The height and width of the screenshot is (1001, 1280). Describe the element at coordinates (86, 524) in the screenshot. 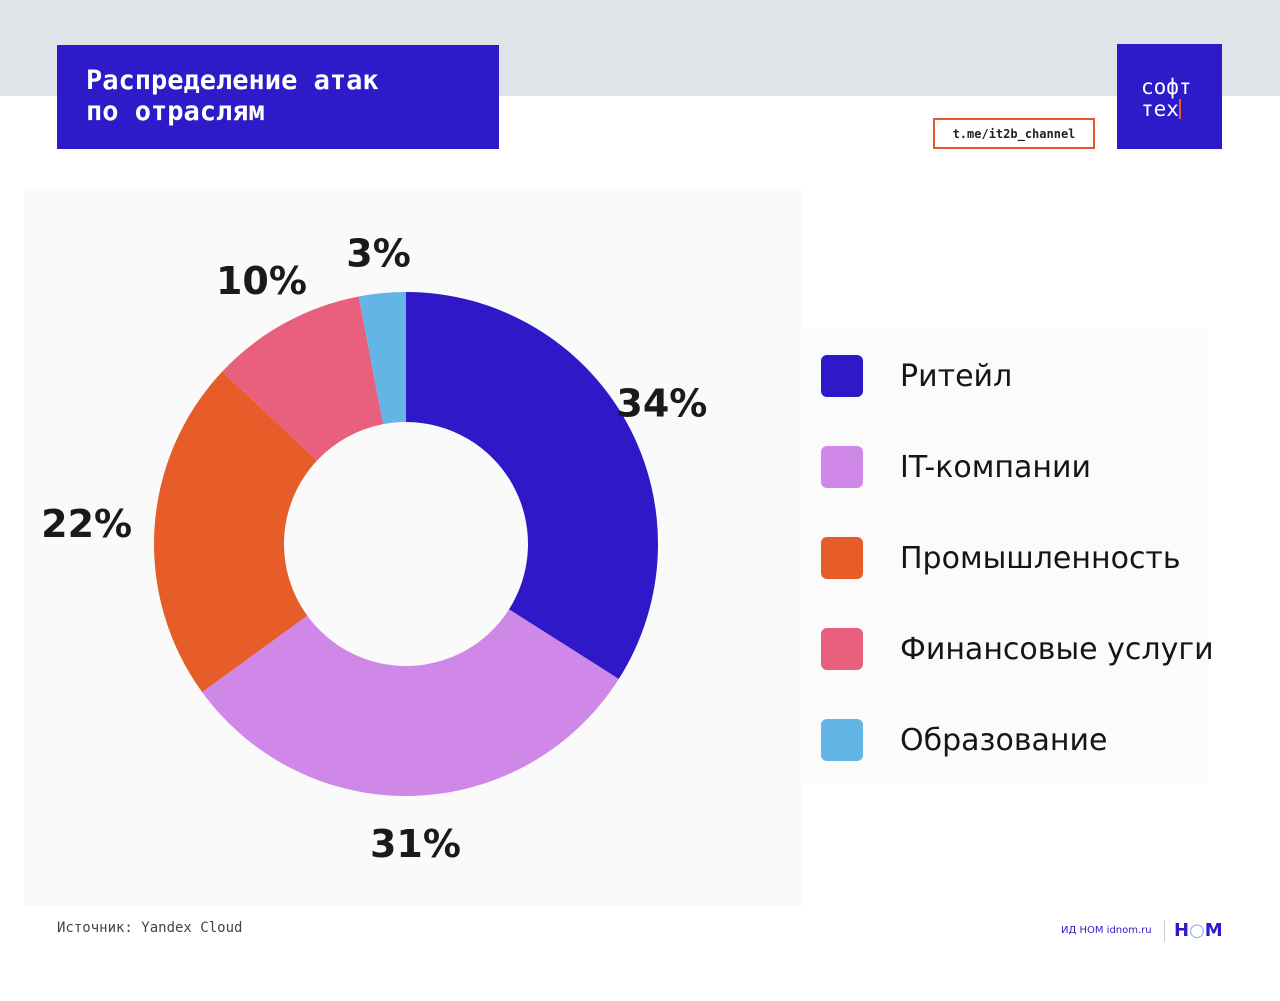

I see `data-label-2: 22%` at that location.